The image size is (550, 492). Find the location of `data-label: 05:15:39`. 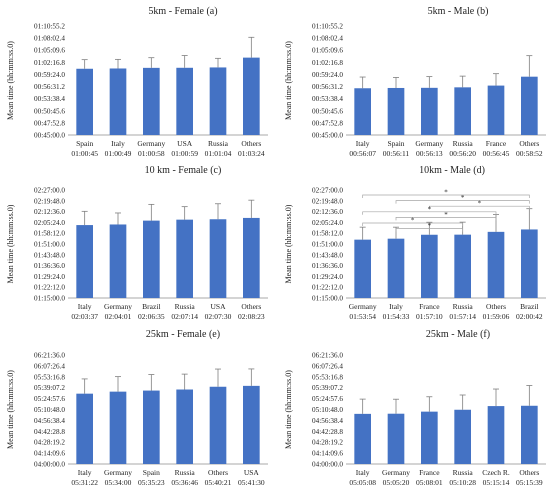

data-label: 05:15:39 is located at coordinates (529, 482).